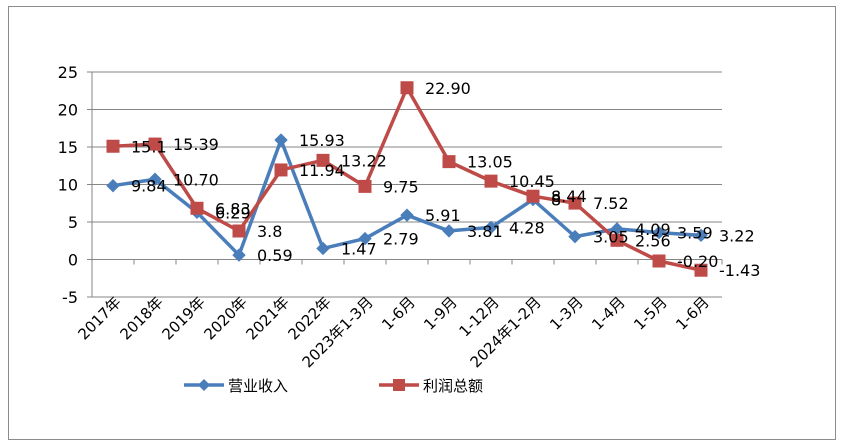  What do you see at coordinates (401, 186) in the screenshot?
I see `data-label: 9.75` at bounding box center [401, 186].